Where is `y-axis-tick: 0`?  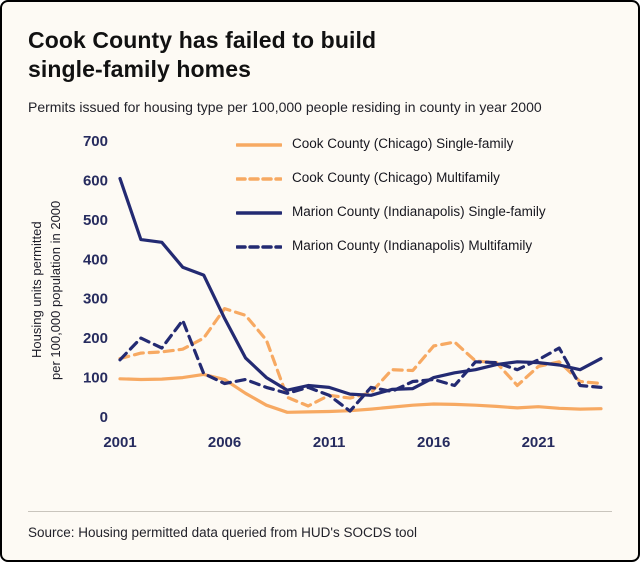
y-axis-tick: 0 is located at coordinates (104, 417).